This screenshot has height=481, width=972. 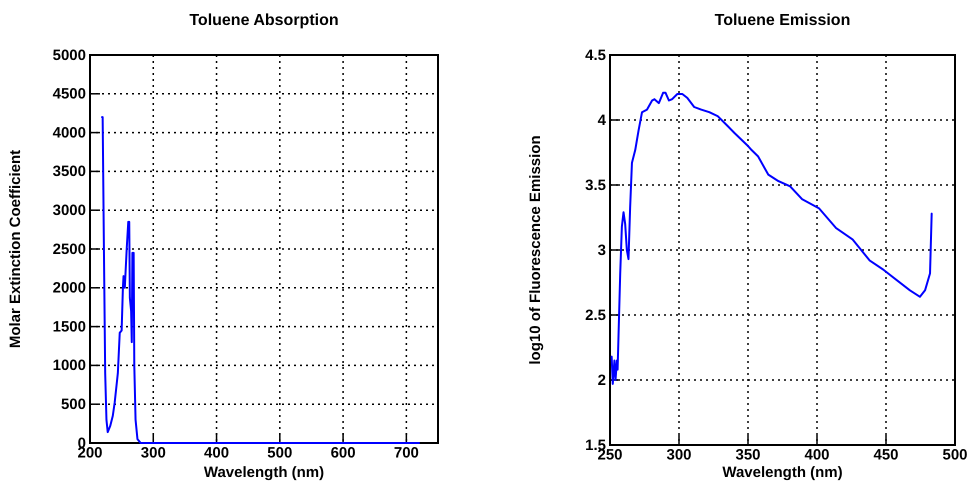 What do you see at coordinates (69, 288) in the screenshot?
I see `y-tick-label: 2000` at bounding box center [69, 288].